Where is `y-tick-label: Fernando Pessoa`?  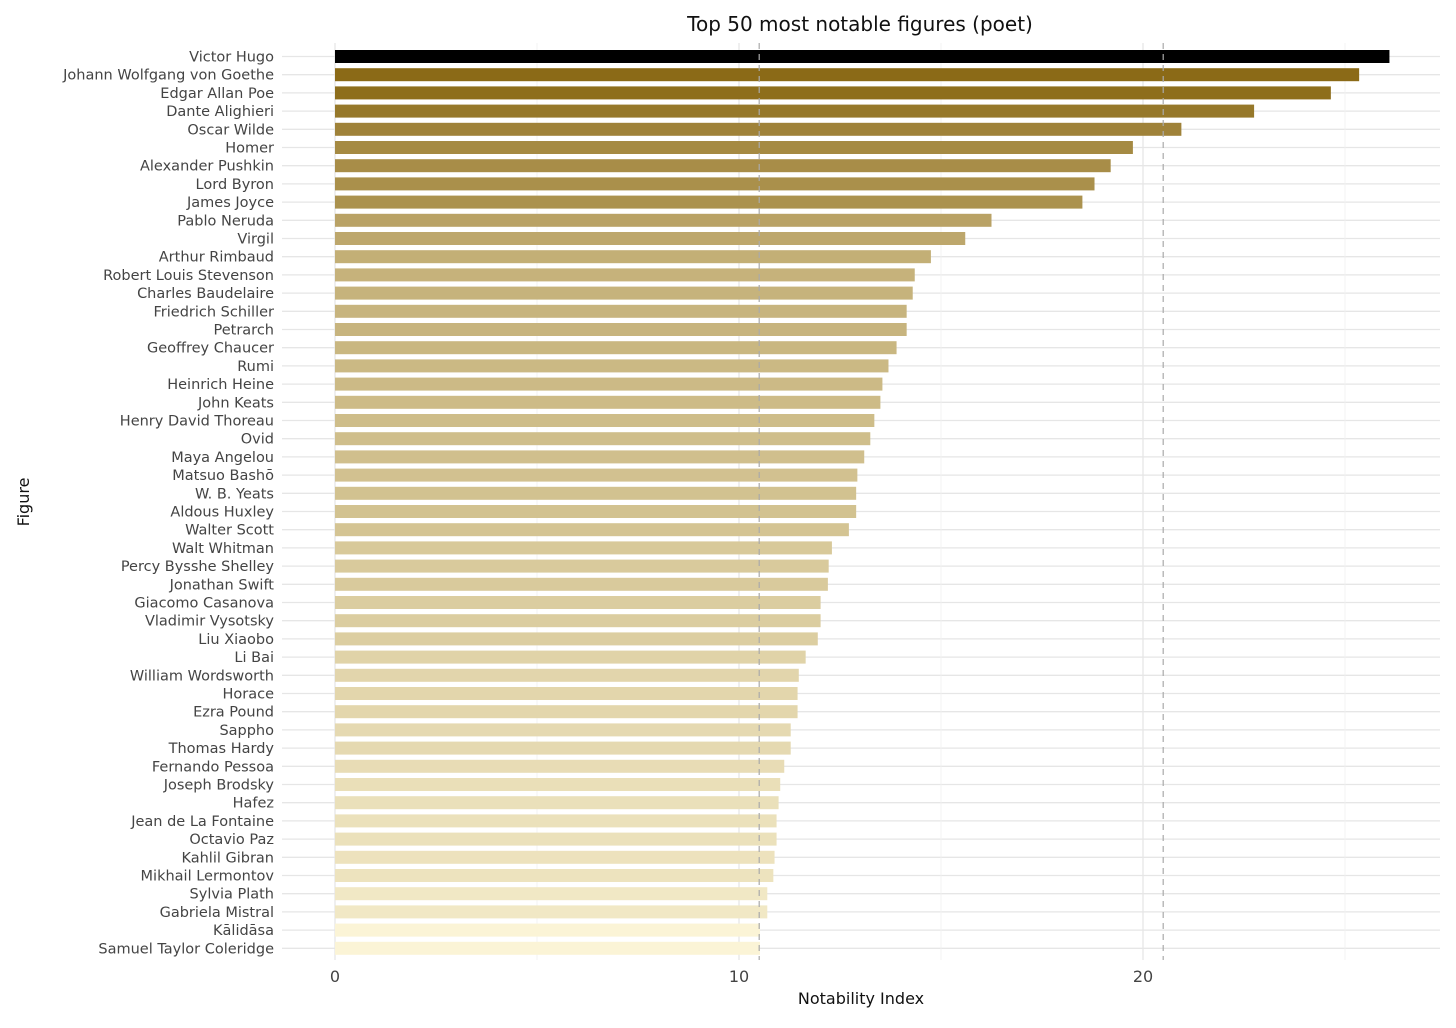
y-tick-label: Fernando Pessoa is located at coordinates (213, 767).